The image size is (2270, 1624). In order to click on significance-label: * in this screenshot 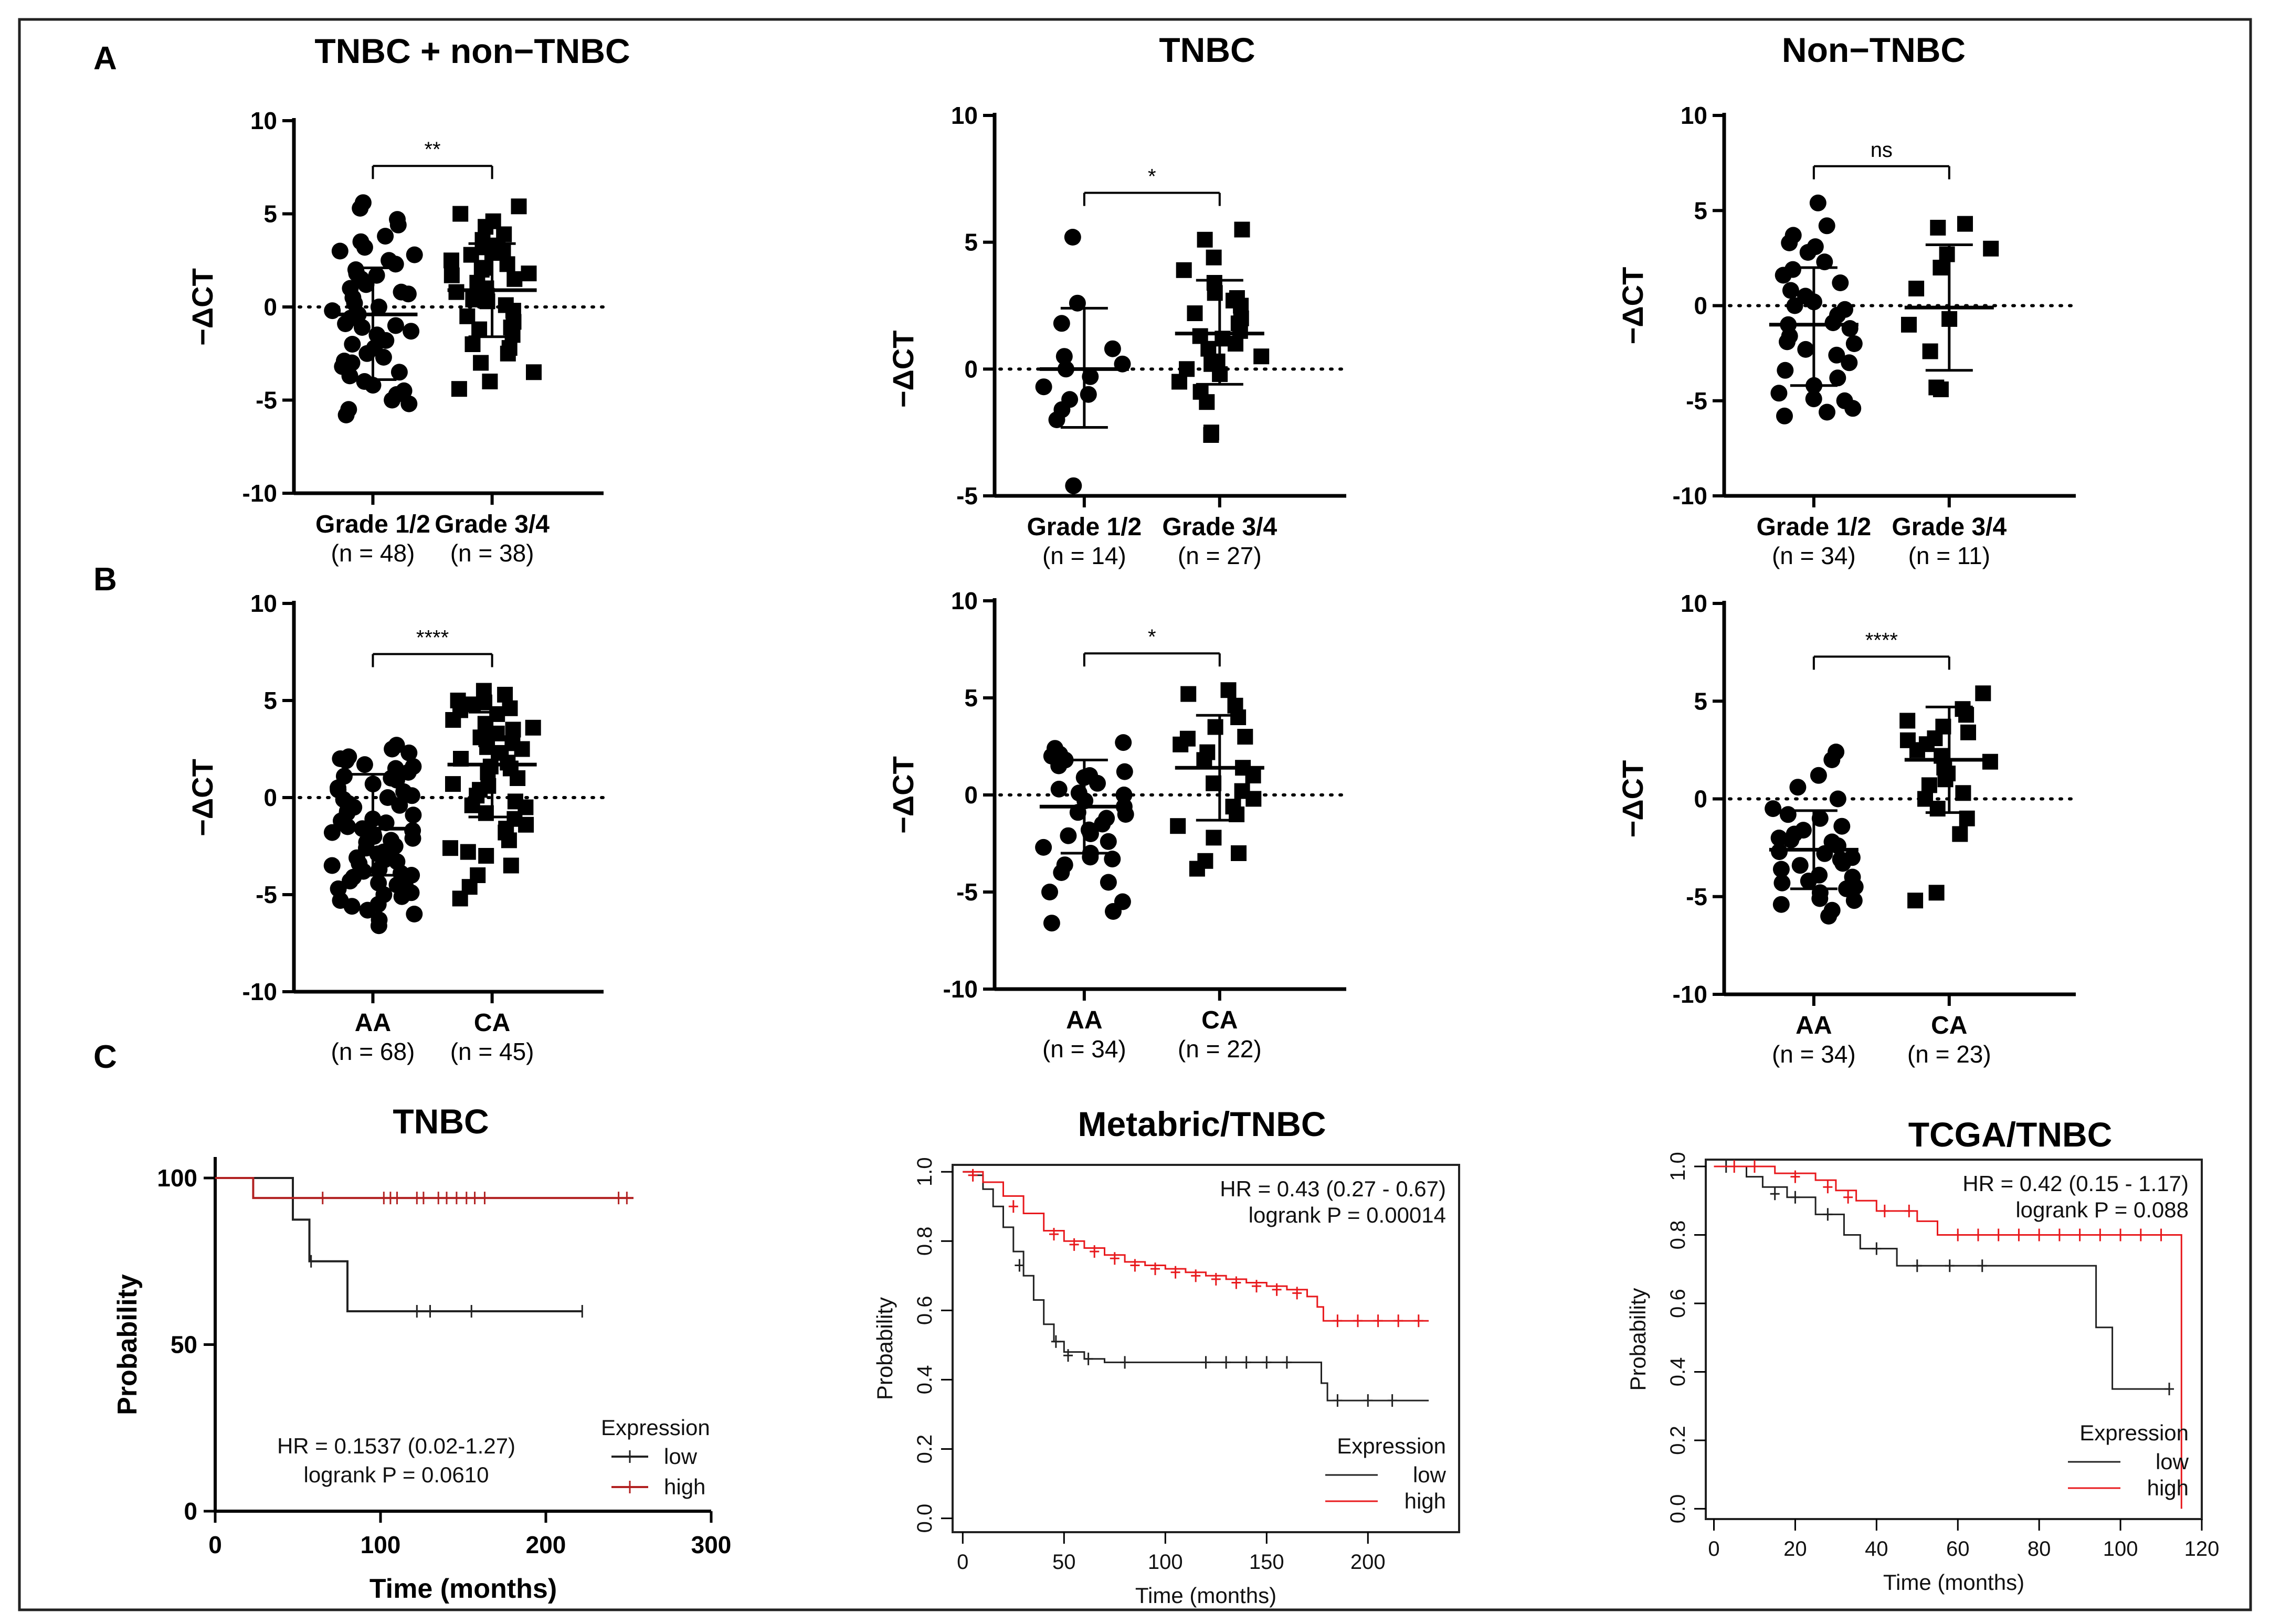, I will do `click(1152, 176)`.